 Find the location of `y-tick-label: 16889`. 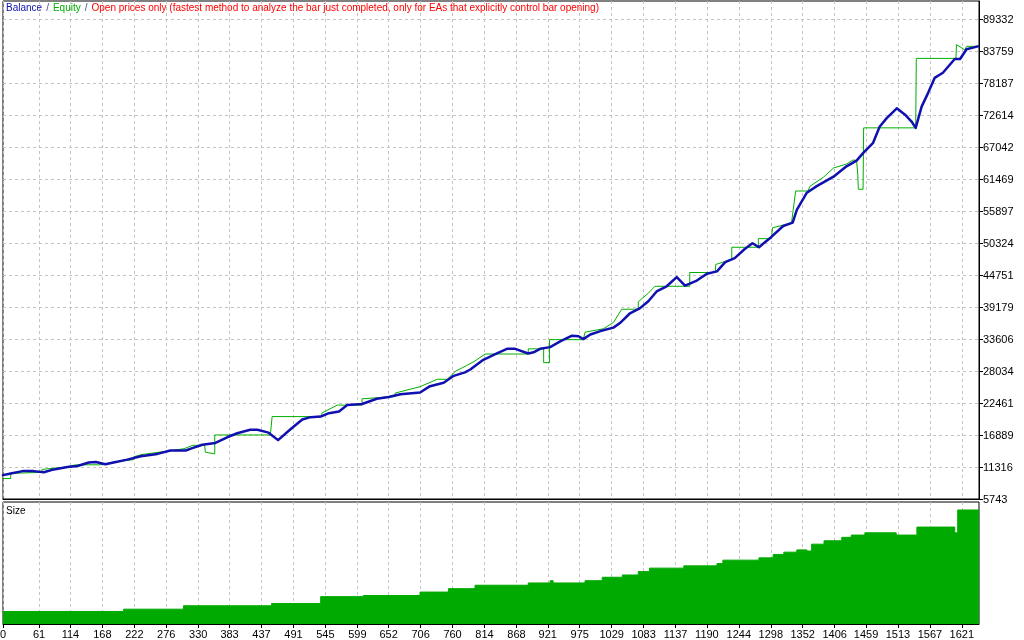

y-tick-label: 16889 is located at coordinates (998, 435).